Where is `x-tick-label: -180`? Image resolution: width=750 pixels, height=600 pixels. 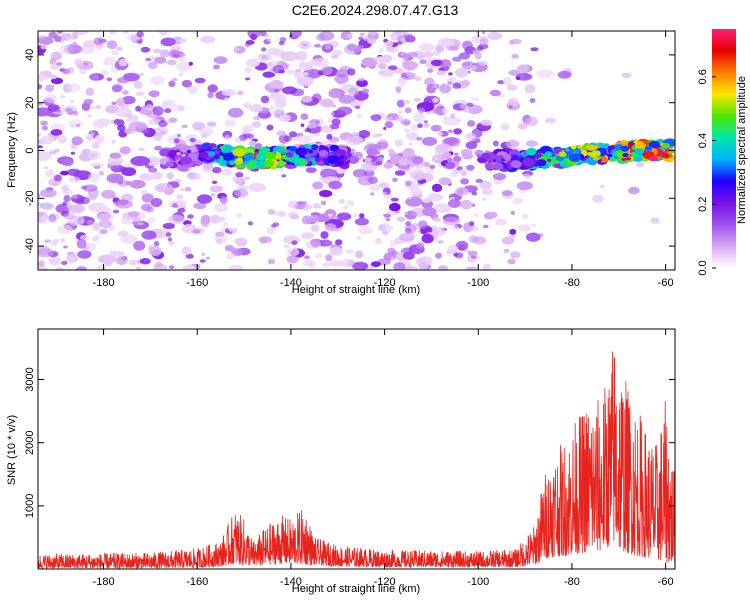
x-tick-label: -180 is located at coordinates (104, 582).